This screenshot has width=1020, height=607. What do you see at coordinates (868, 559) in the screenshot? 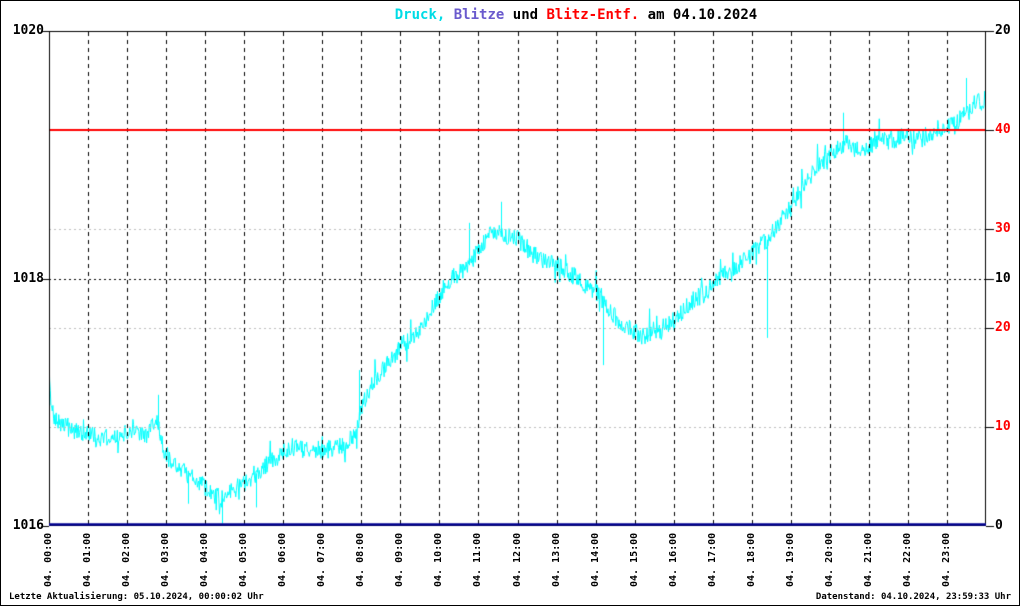
I see `x-tick-label: 04. 21:00` at bounding box center [868, 559].